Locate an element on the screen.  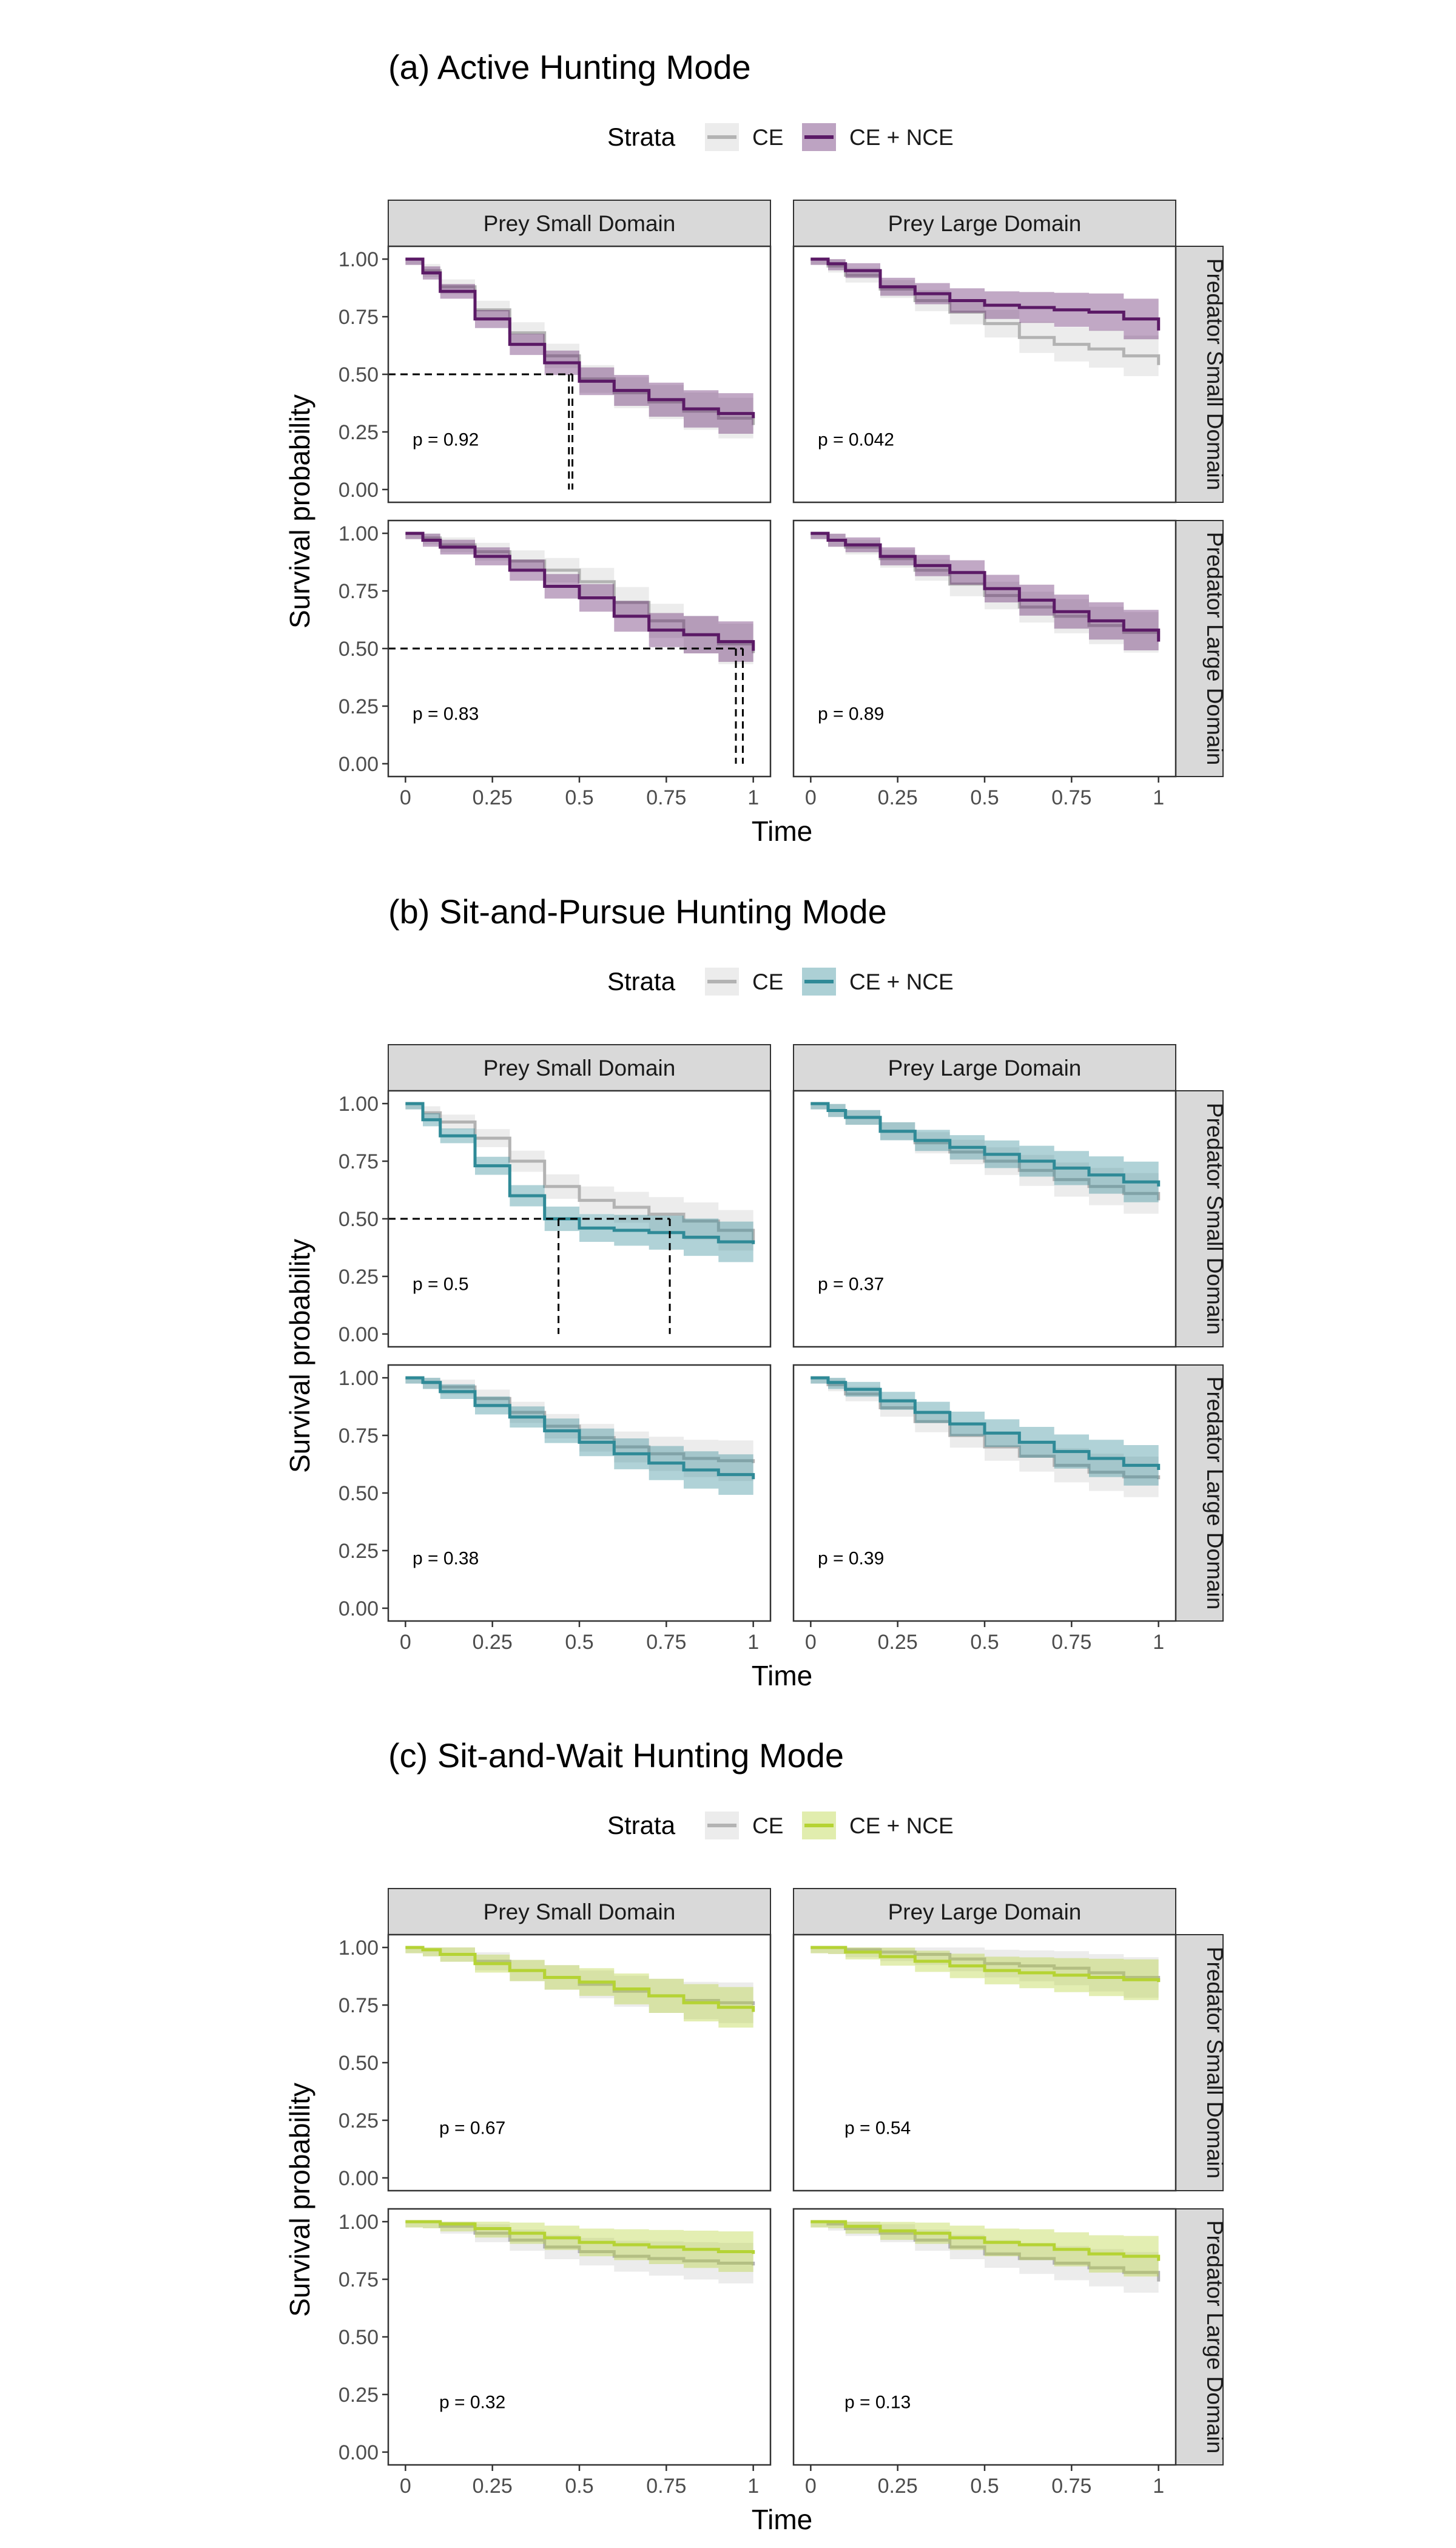
p-value-label: p = 0.67 is located at coordinates (472, 2128).